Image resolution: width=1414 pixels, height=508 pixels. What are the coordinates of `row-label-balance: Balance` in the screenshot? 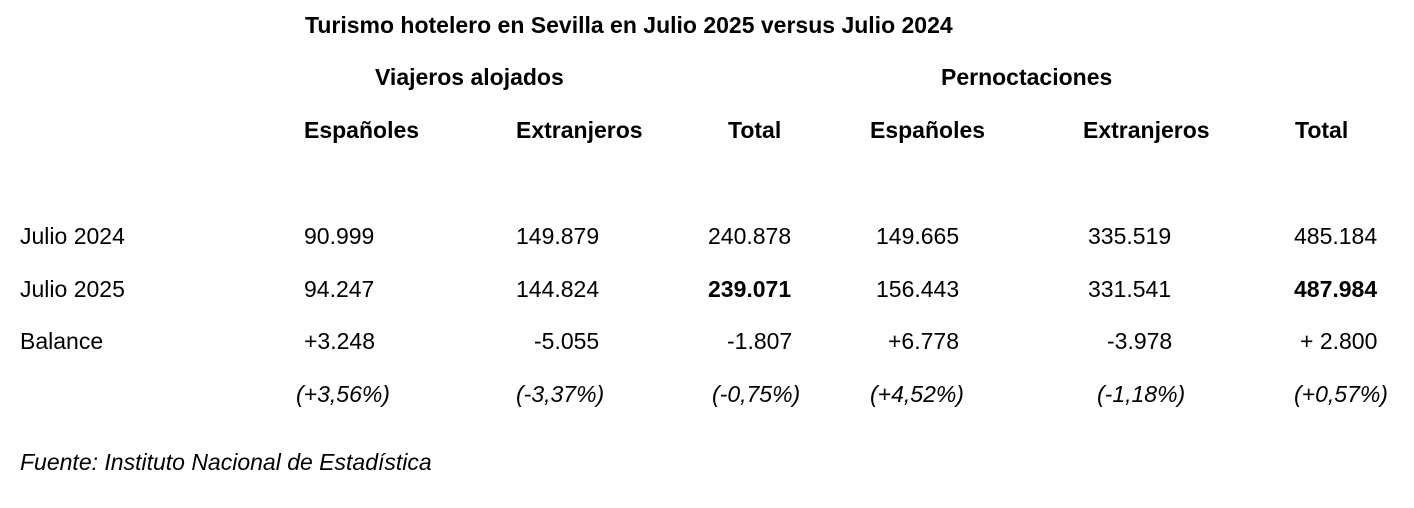 It's located at (62, 341).